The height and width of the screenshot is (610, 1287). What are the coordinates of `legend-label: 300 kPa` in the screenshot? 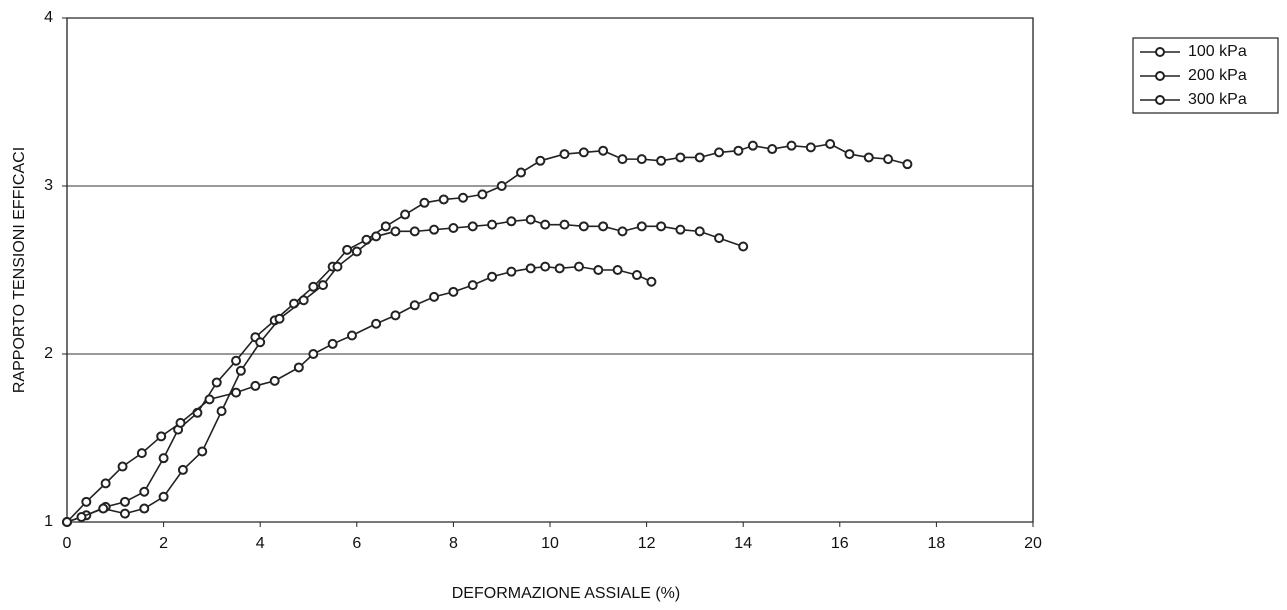 It's located at (1217, 99).